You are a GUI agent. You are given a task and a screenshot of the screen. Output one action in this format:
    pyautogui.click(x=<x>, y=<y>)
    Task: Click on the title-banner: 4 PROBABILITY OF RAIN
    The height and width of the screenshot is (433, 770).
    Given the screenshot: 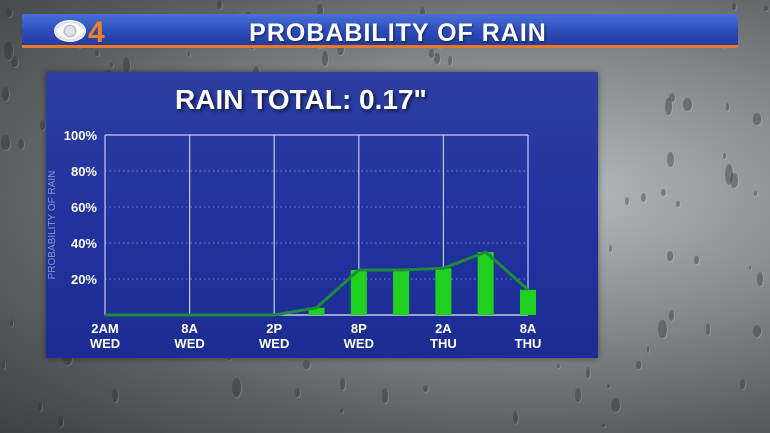 What is the action you would take?
    pyautogui.click(x=380, y=31)
    